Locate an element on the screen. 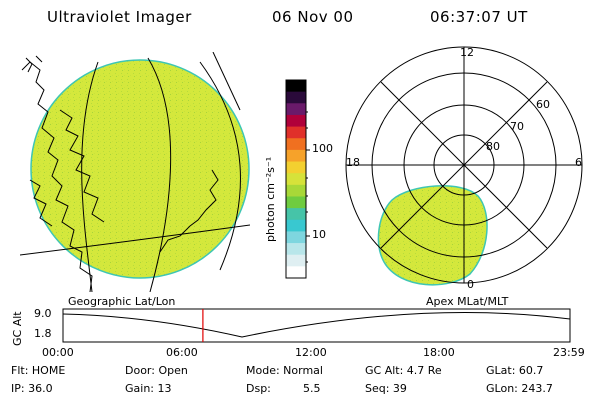 This screenshot has height=400, width=600. status-glon: GLon: 243.7 is located at coordinates (519, 388).